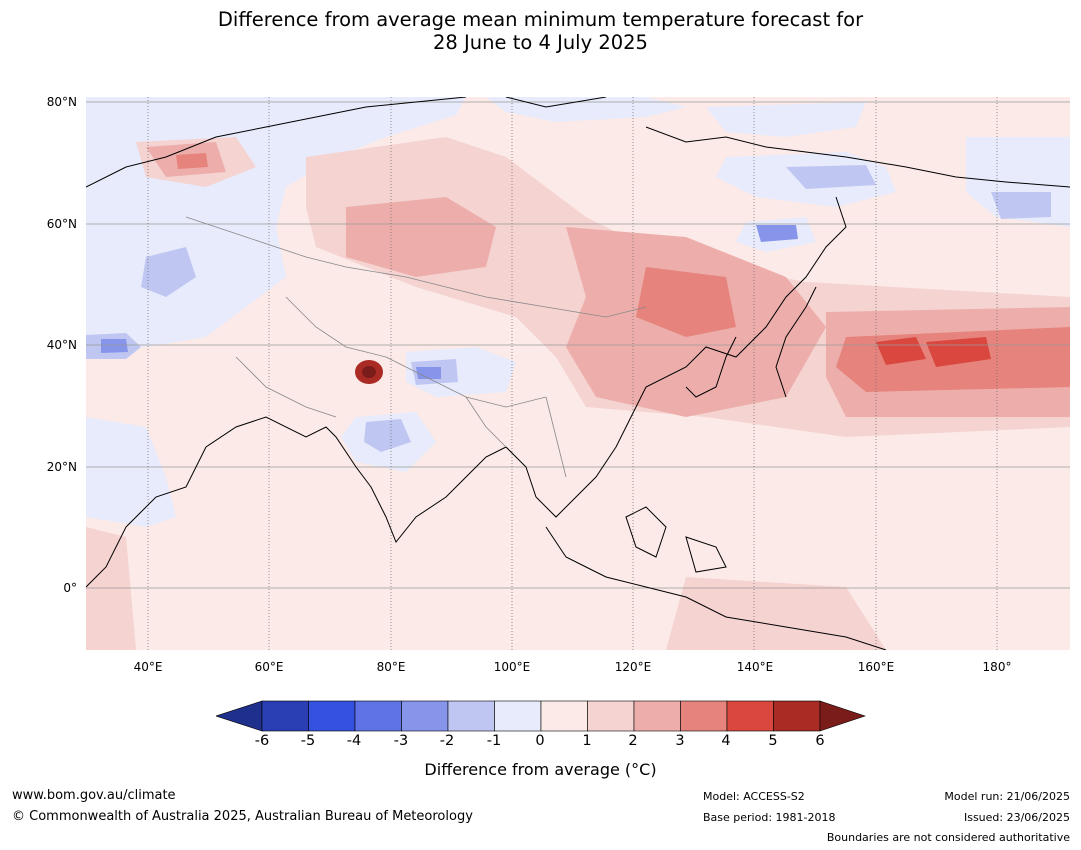 Image resolution: width=1081 pixels, height=850 pixels. I want to click on cool-patch-bering, so click(1021, 205).